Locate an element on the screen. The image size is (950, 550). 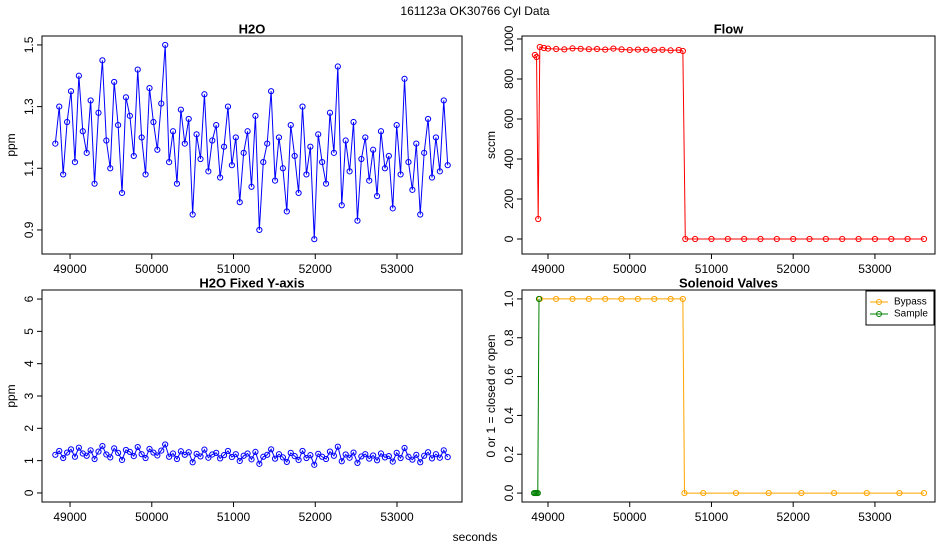
y-tick-label: 0.6 is located at coordinates (509, 376).